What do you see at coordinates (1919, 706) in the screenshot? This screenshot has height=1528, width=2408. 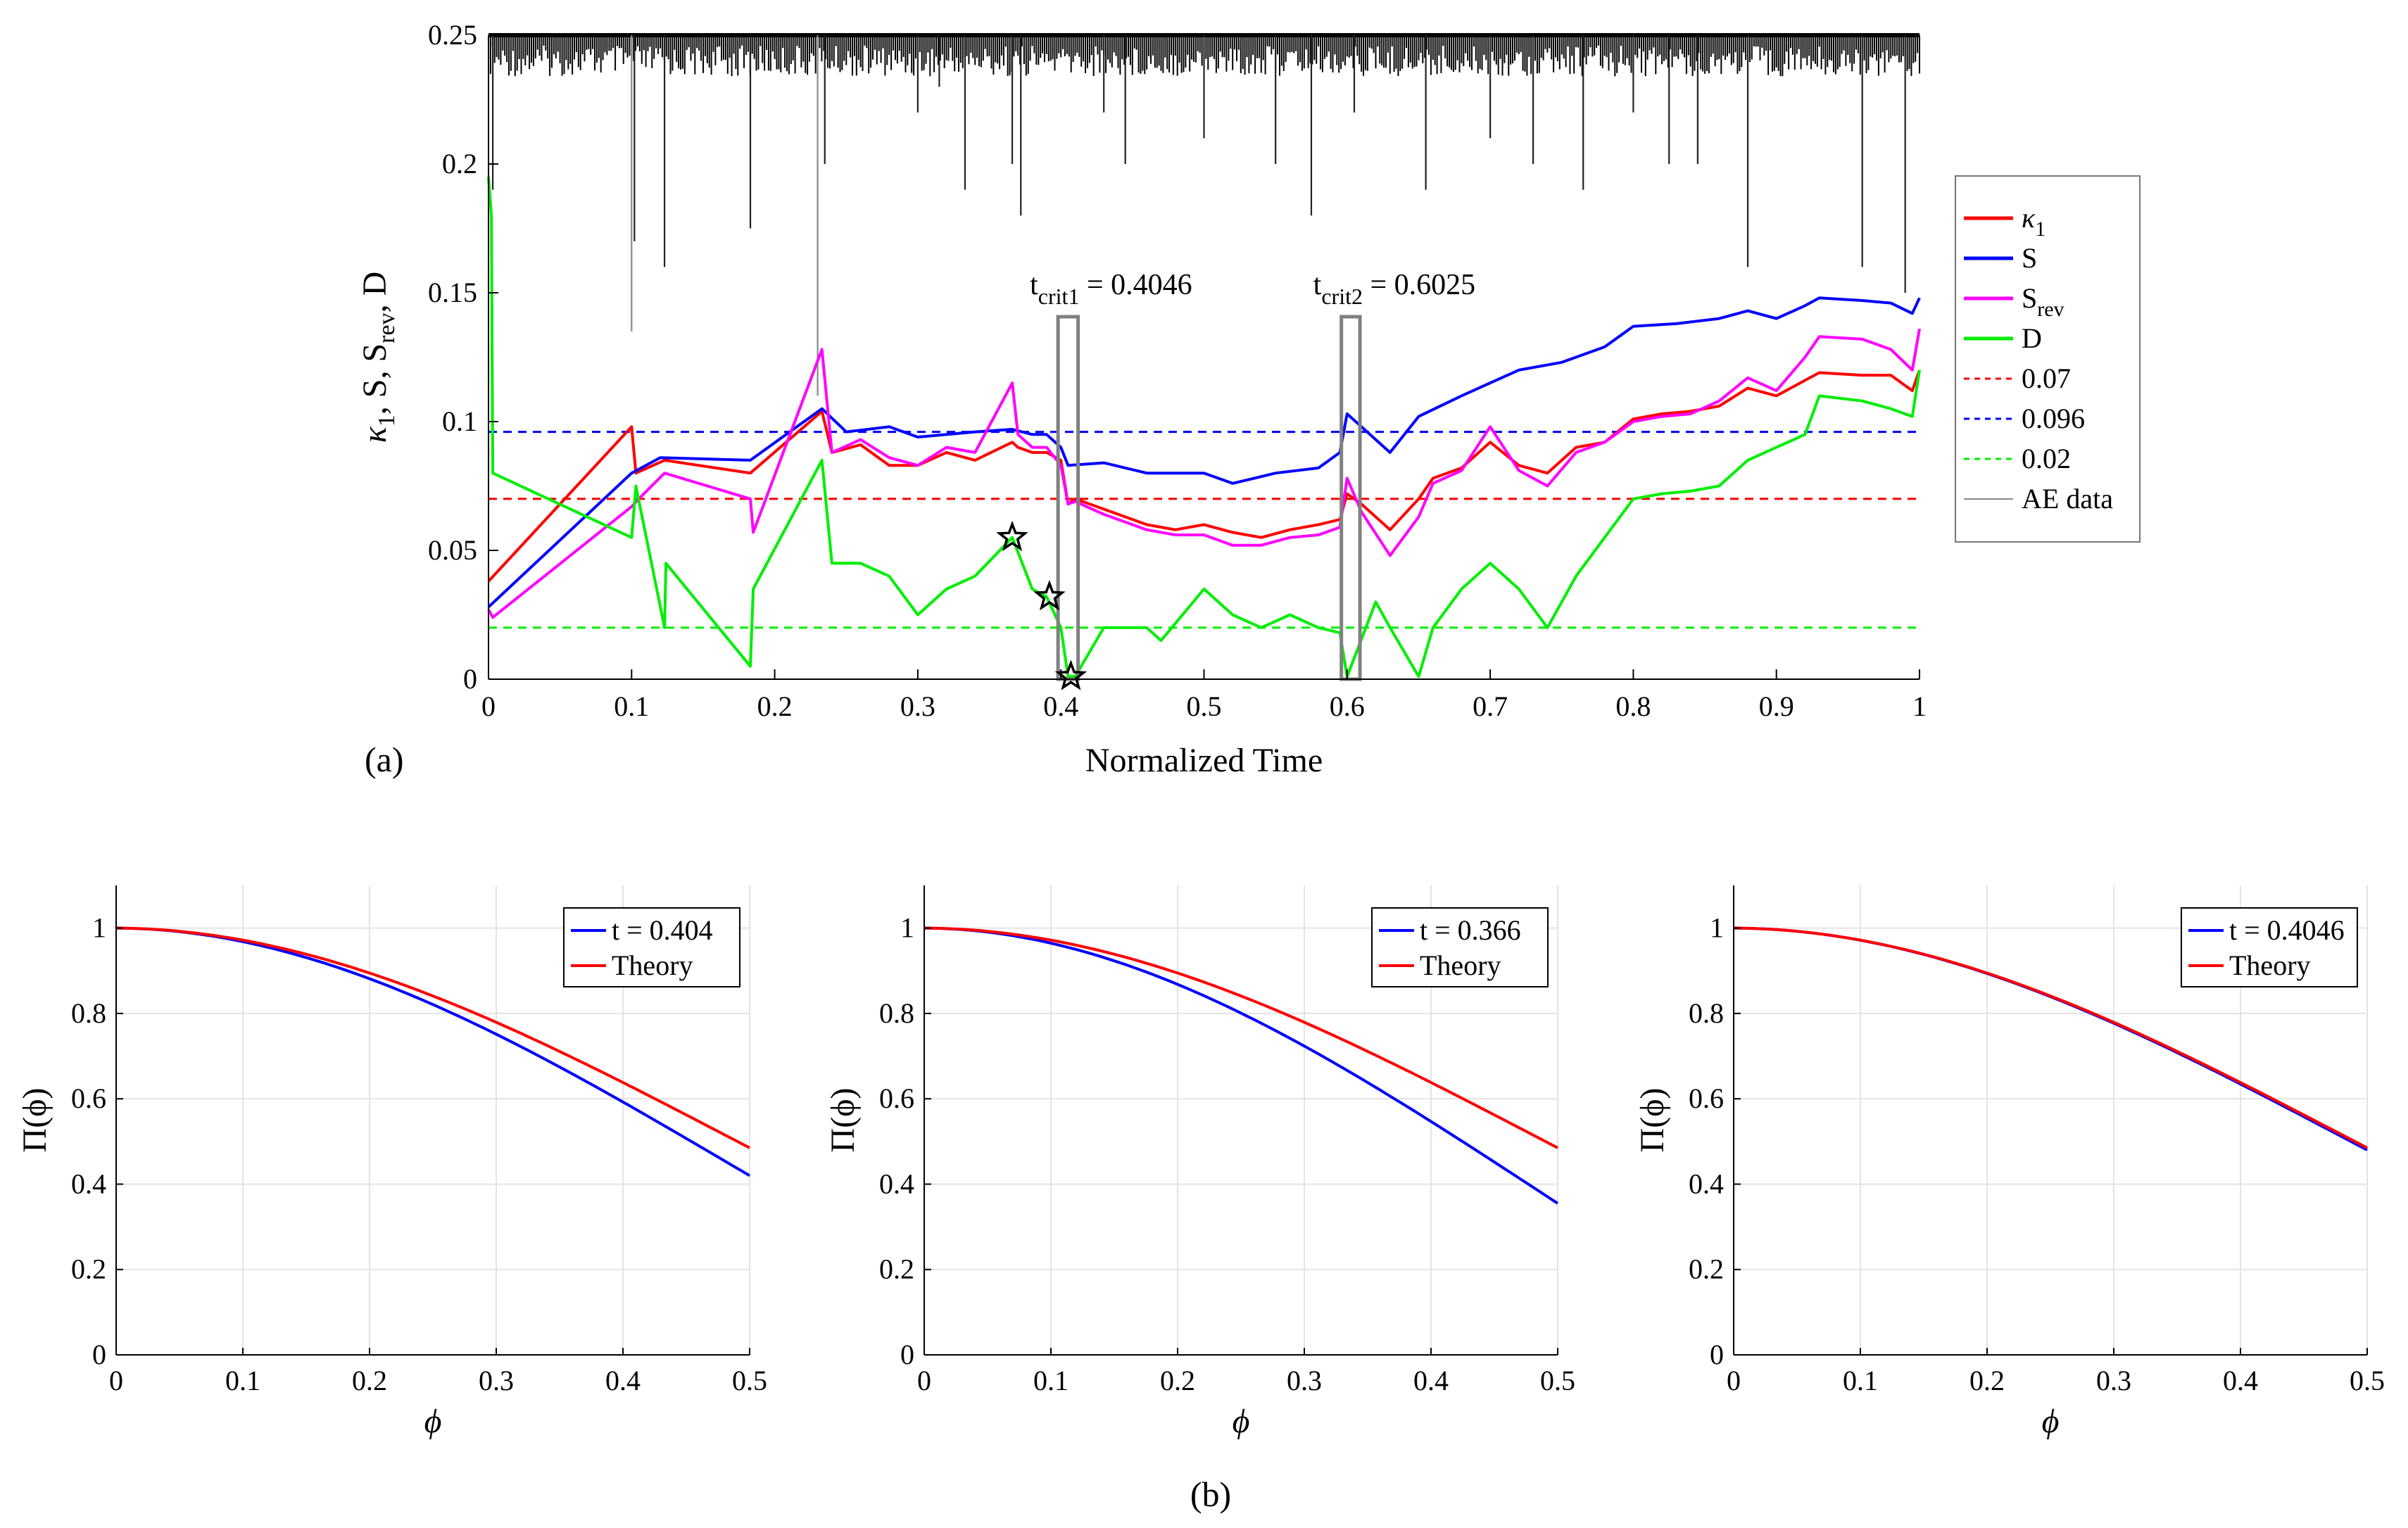 I see `x-tick-label: 1` at bounding box center [1919, 706].